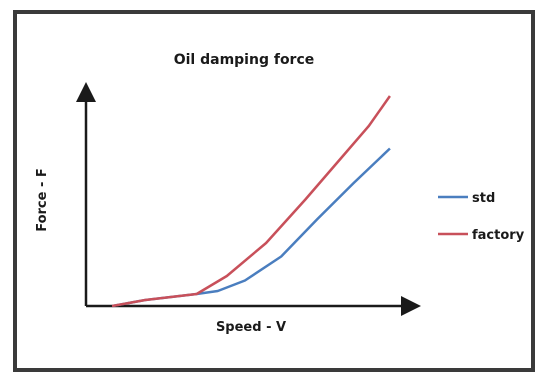 Image resolution: width=547 pixels, height=381 pixels. Describe the element at coordinates (244, 60) in the screenshot. I see `chart-title: Oil damping force` at that location.